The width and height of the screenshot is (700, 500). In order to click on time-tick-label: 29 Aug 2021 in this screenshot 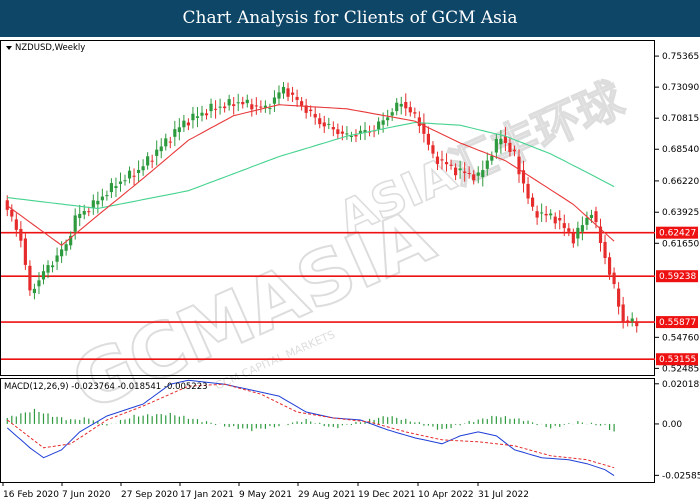, I will do `click(327, 495)`.